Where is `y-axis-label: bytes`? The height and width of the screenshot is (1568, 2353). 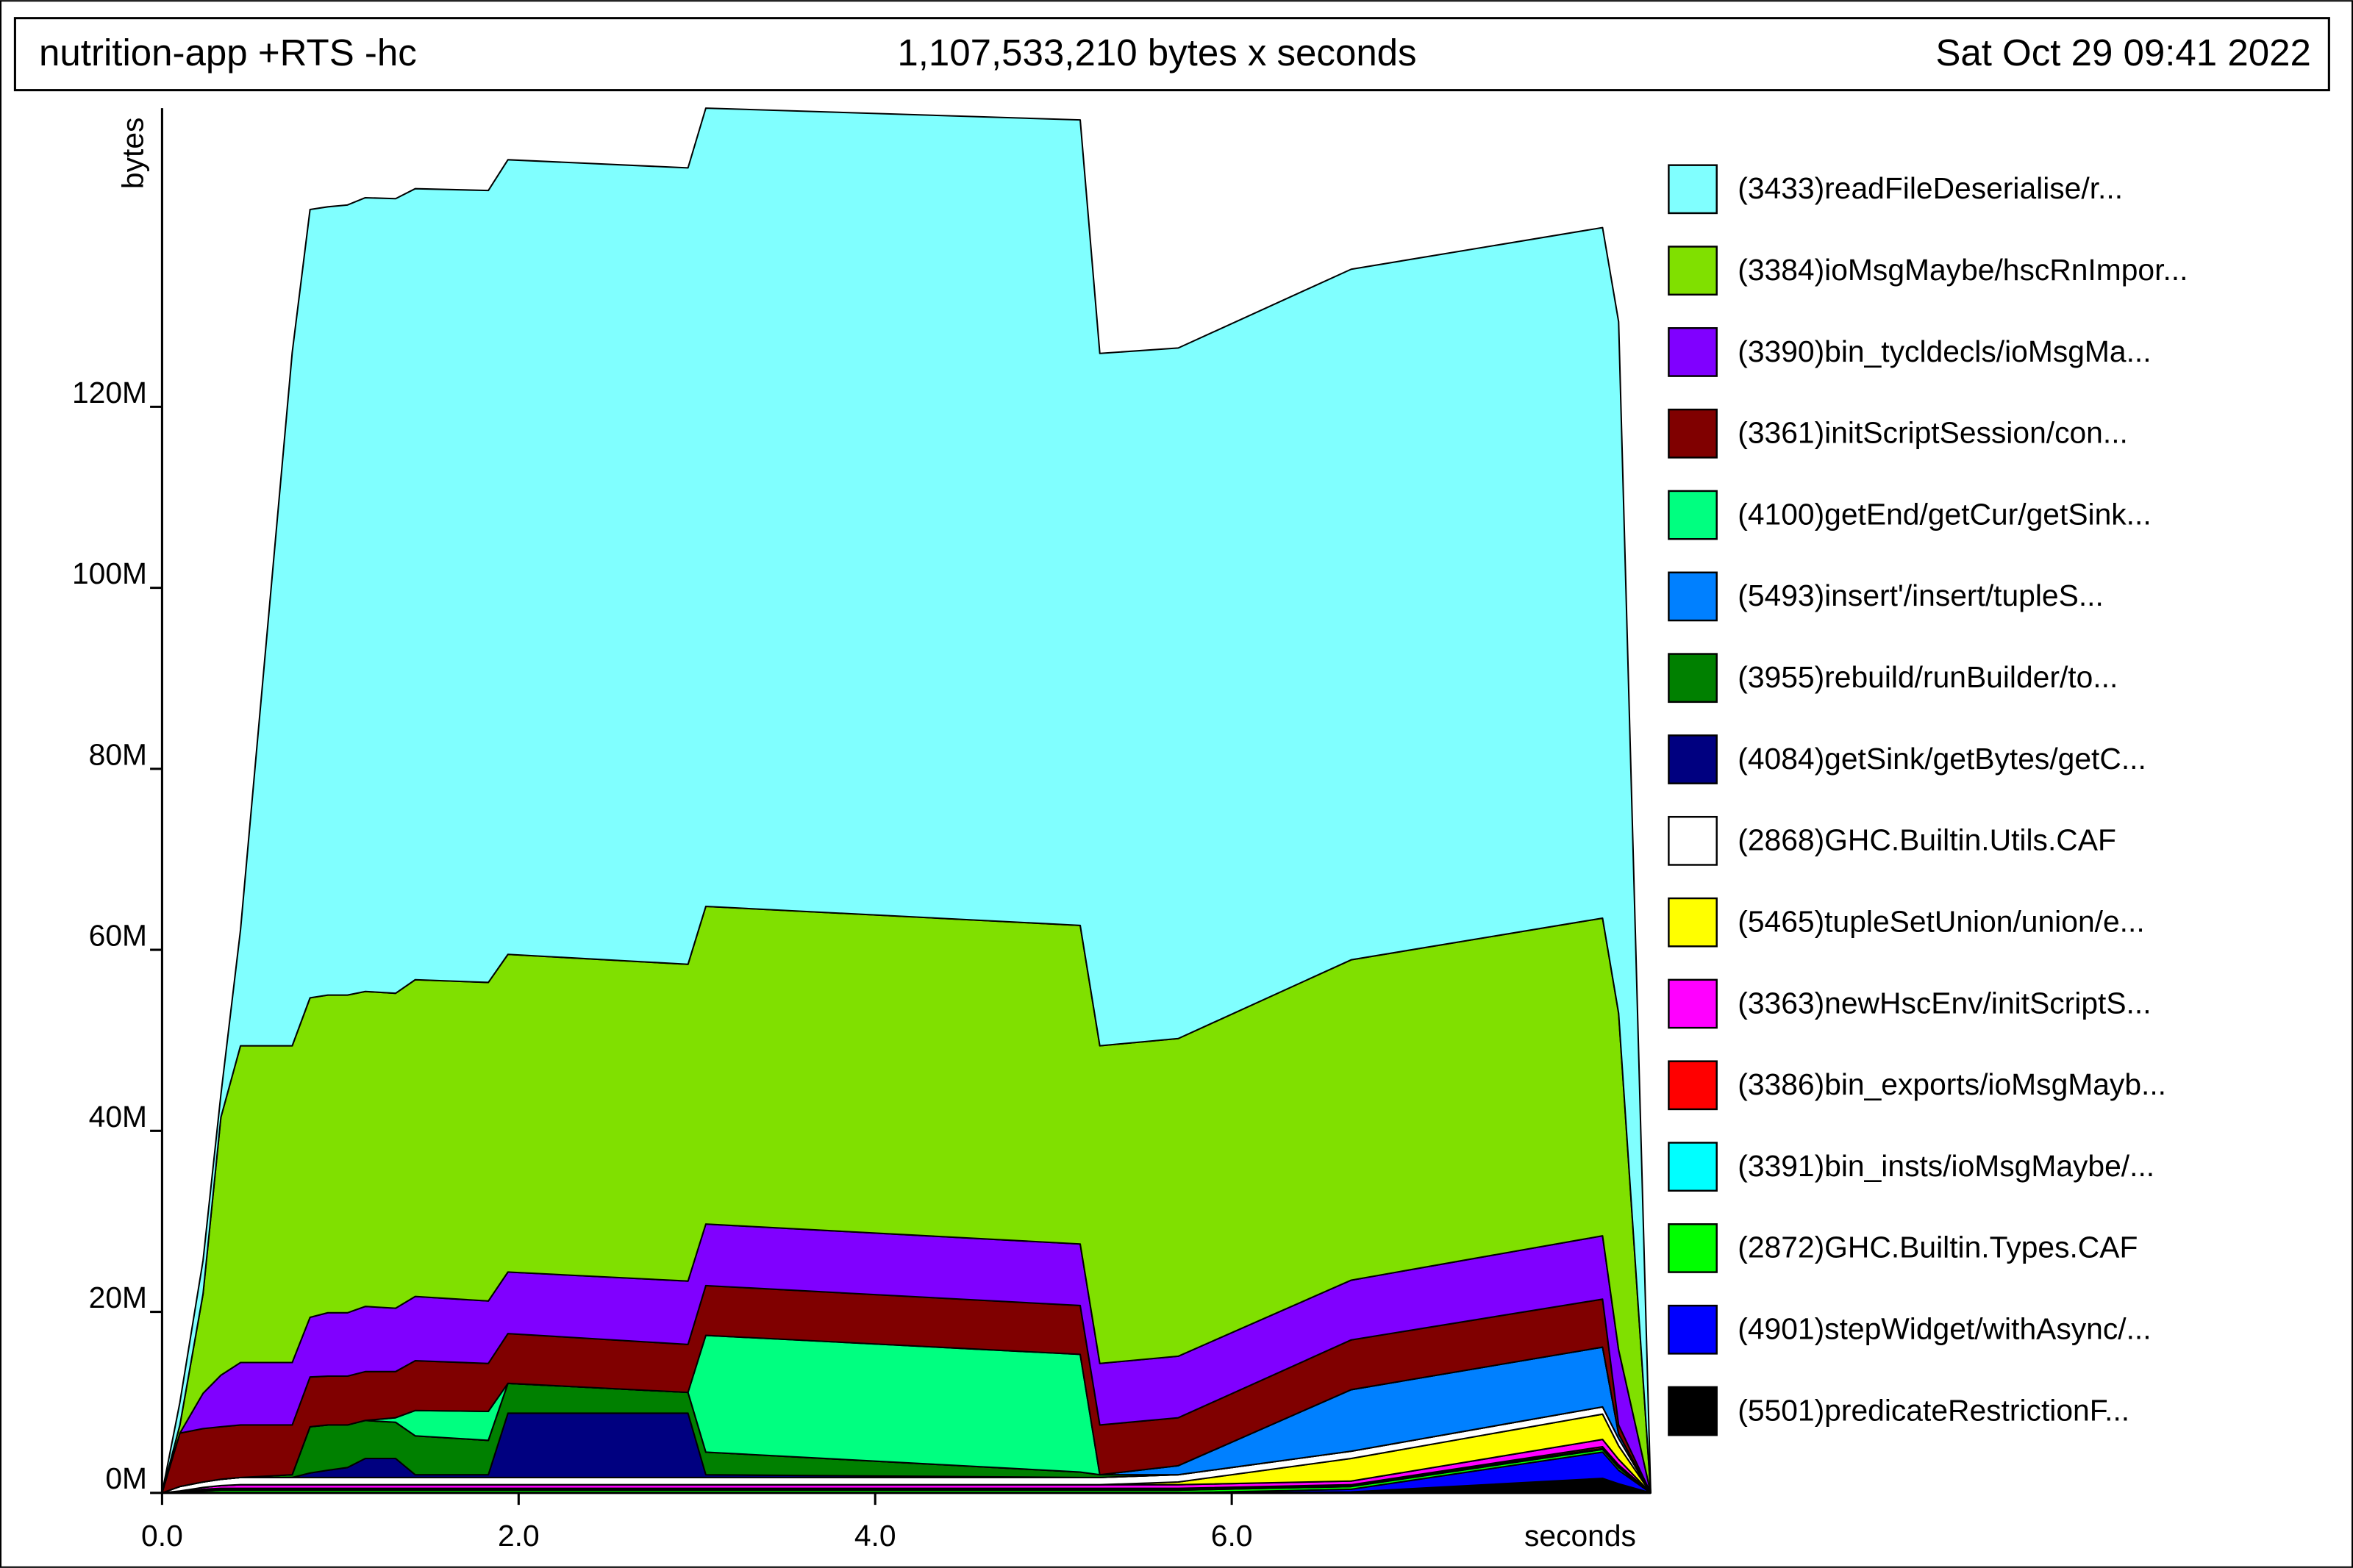
y-axis-label: bytes is located at coordinates (132, 154).